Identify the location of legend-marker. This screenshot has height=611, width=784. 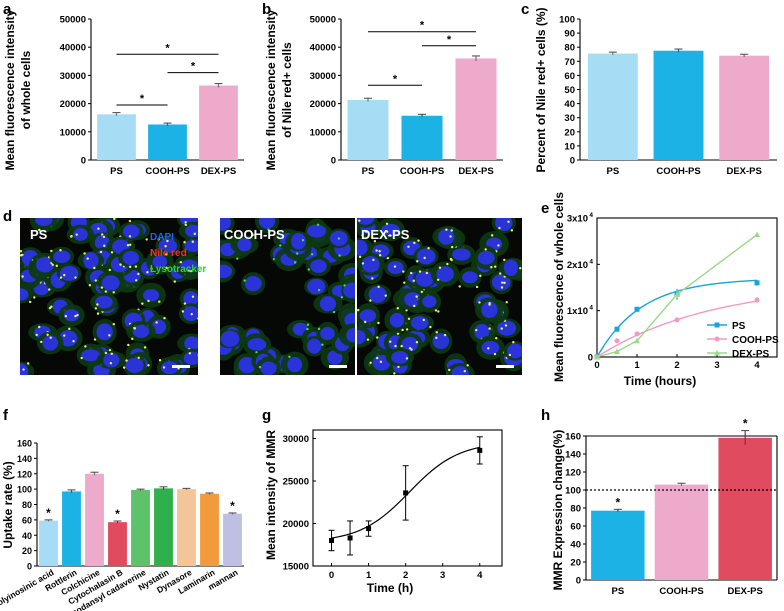
(717, 339).